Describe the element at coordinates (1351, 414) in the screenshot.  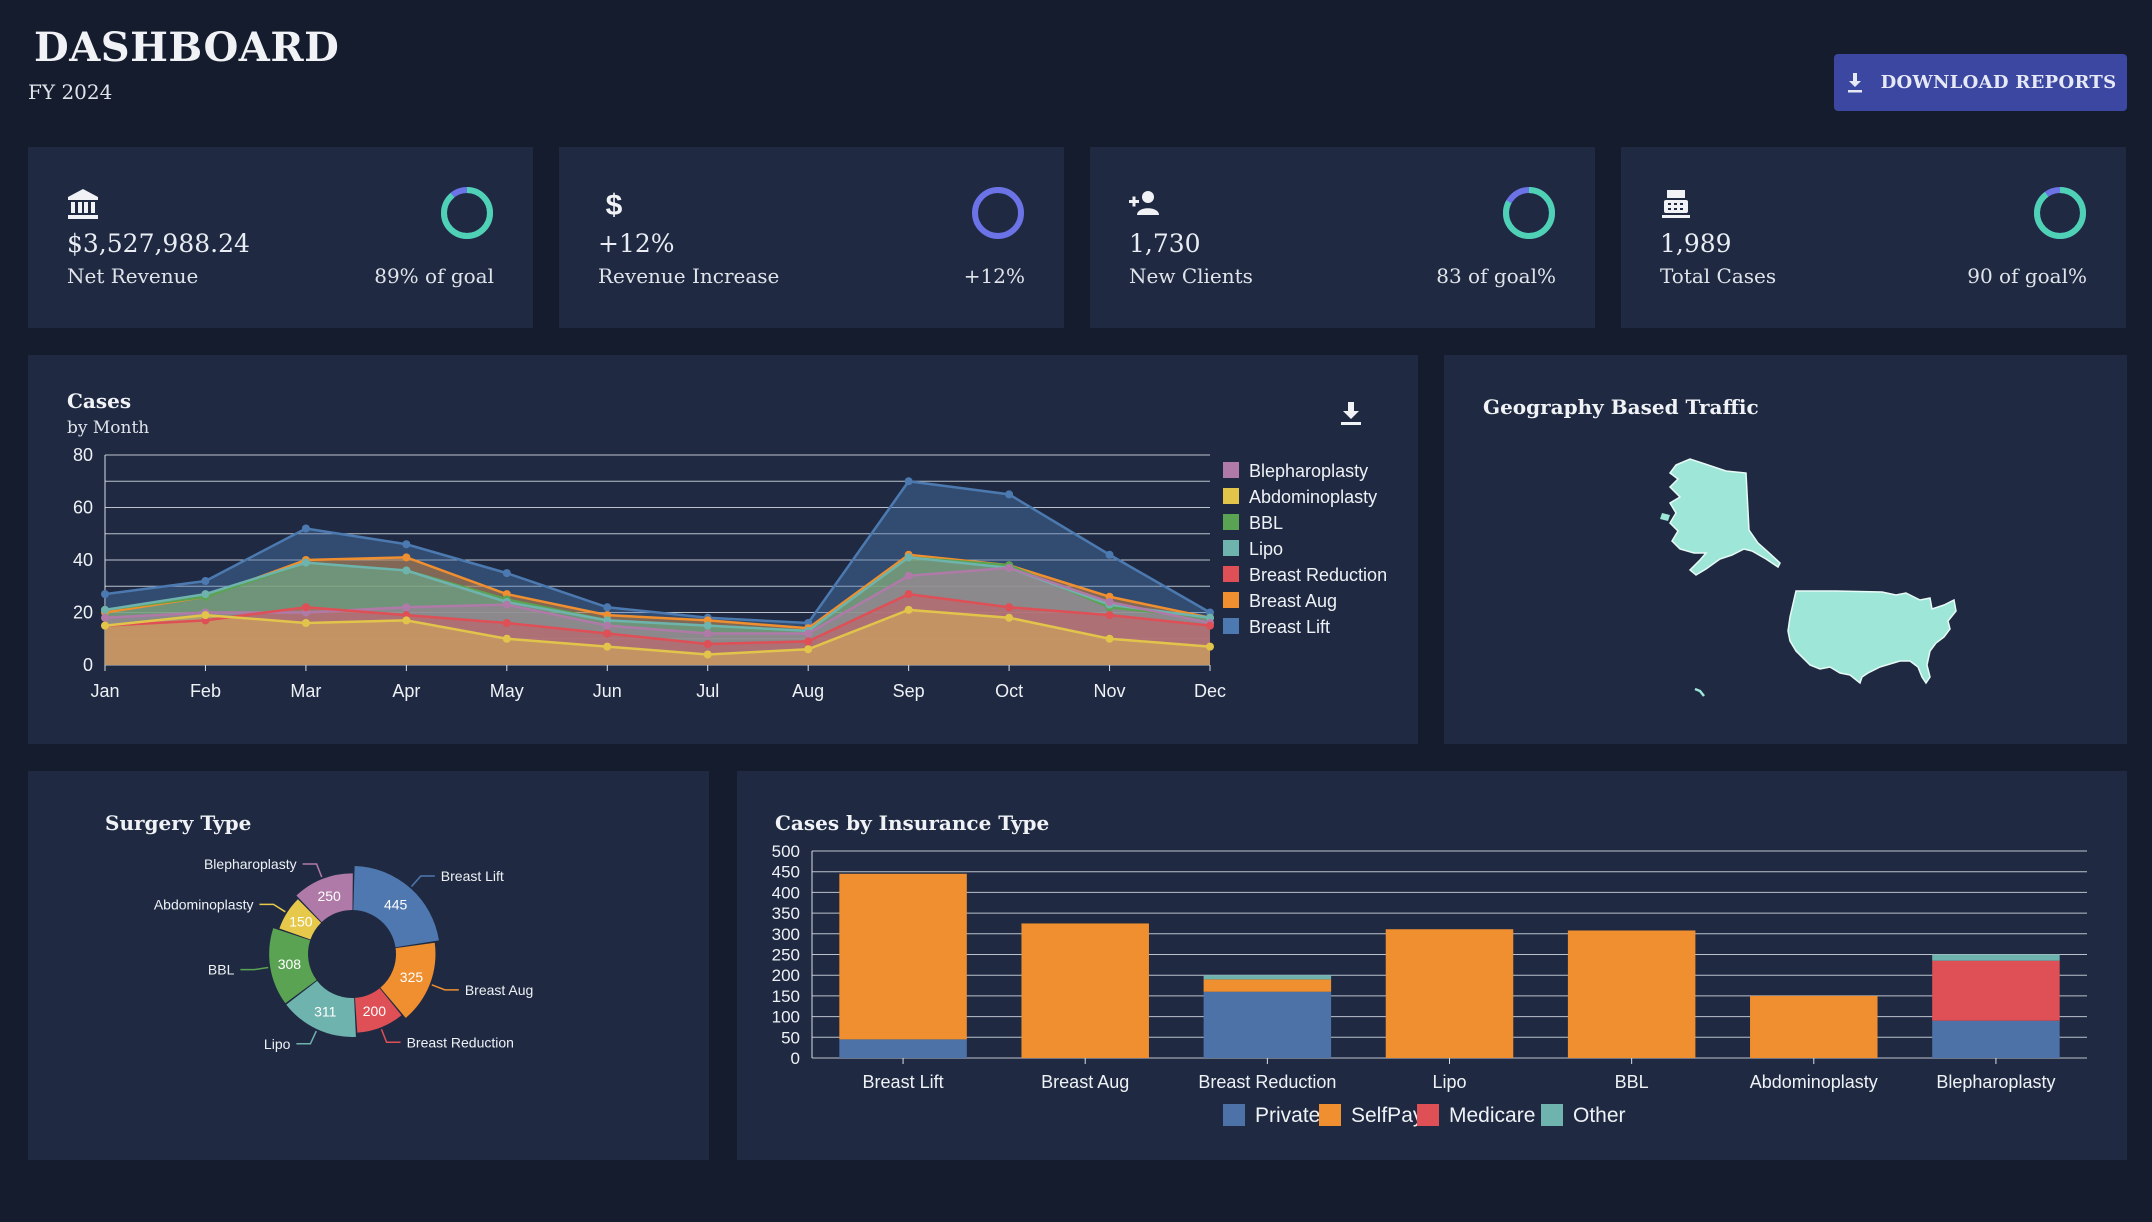
I see `chart-download-icon` at that location.